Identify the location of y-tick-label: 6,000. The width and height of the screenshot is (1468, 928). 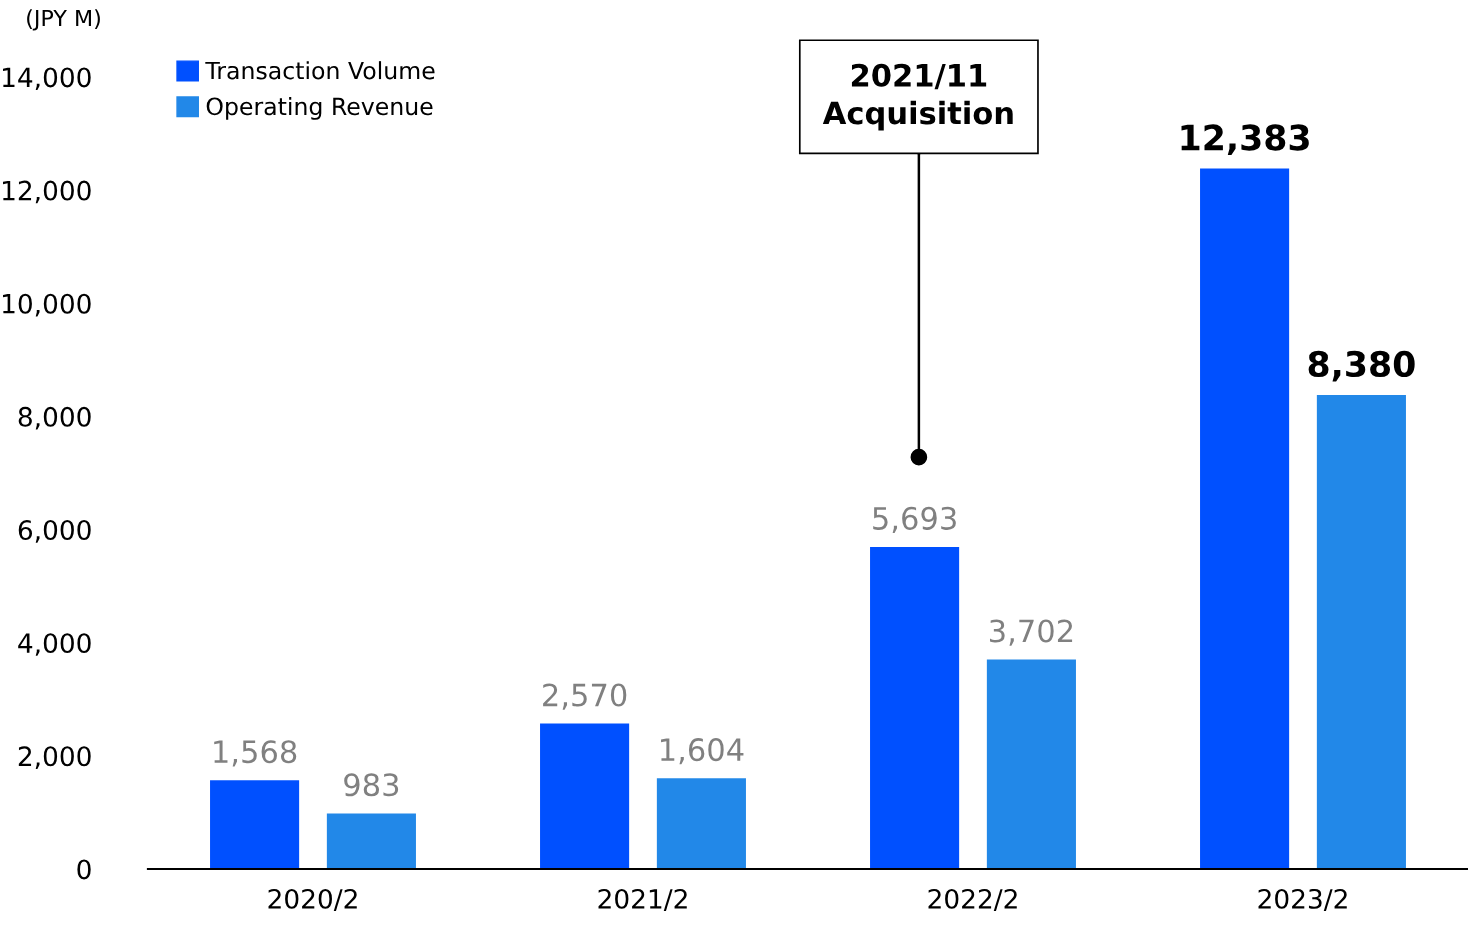
(54, 531).